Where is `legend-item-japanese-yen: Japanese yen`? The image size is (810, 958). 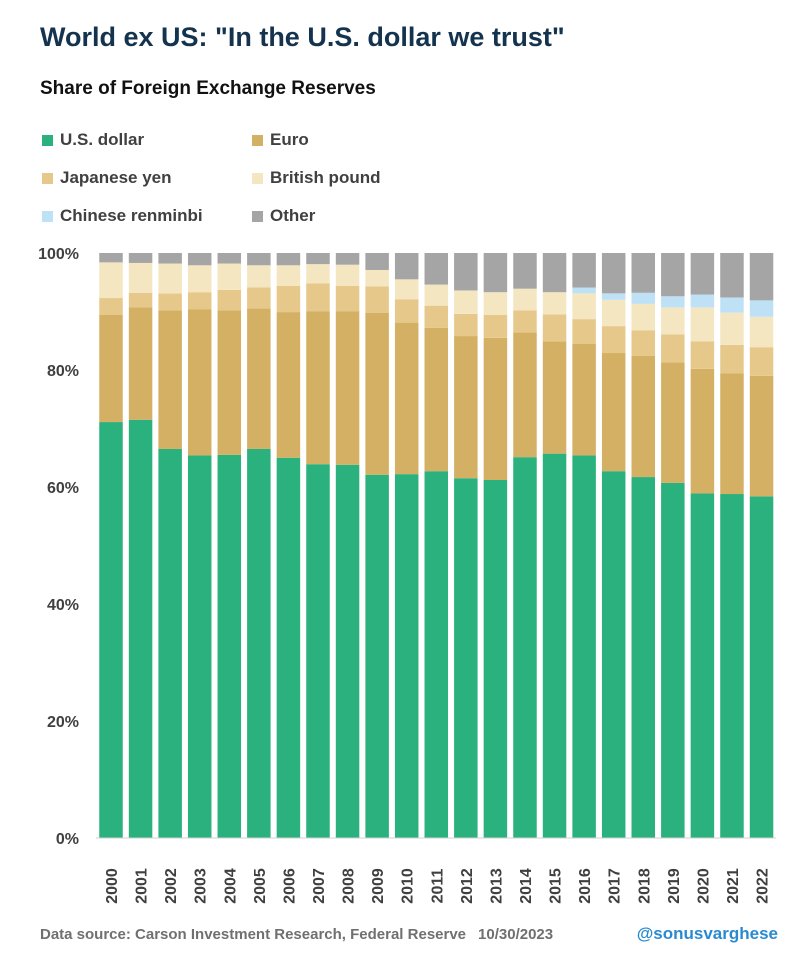 legend-item-japanese-yen: Japanese yen is located at coordinates (107, 178).